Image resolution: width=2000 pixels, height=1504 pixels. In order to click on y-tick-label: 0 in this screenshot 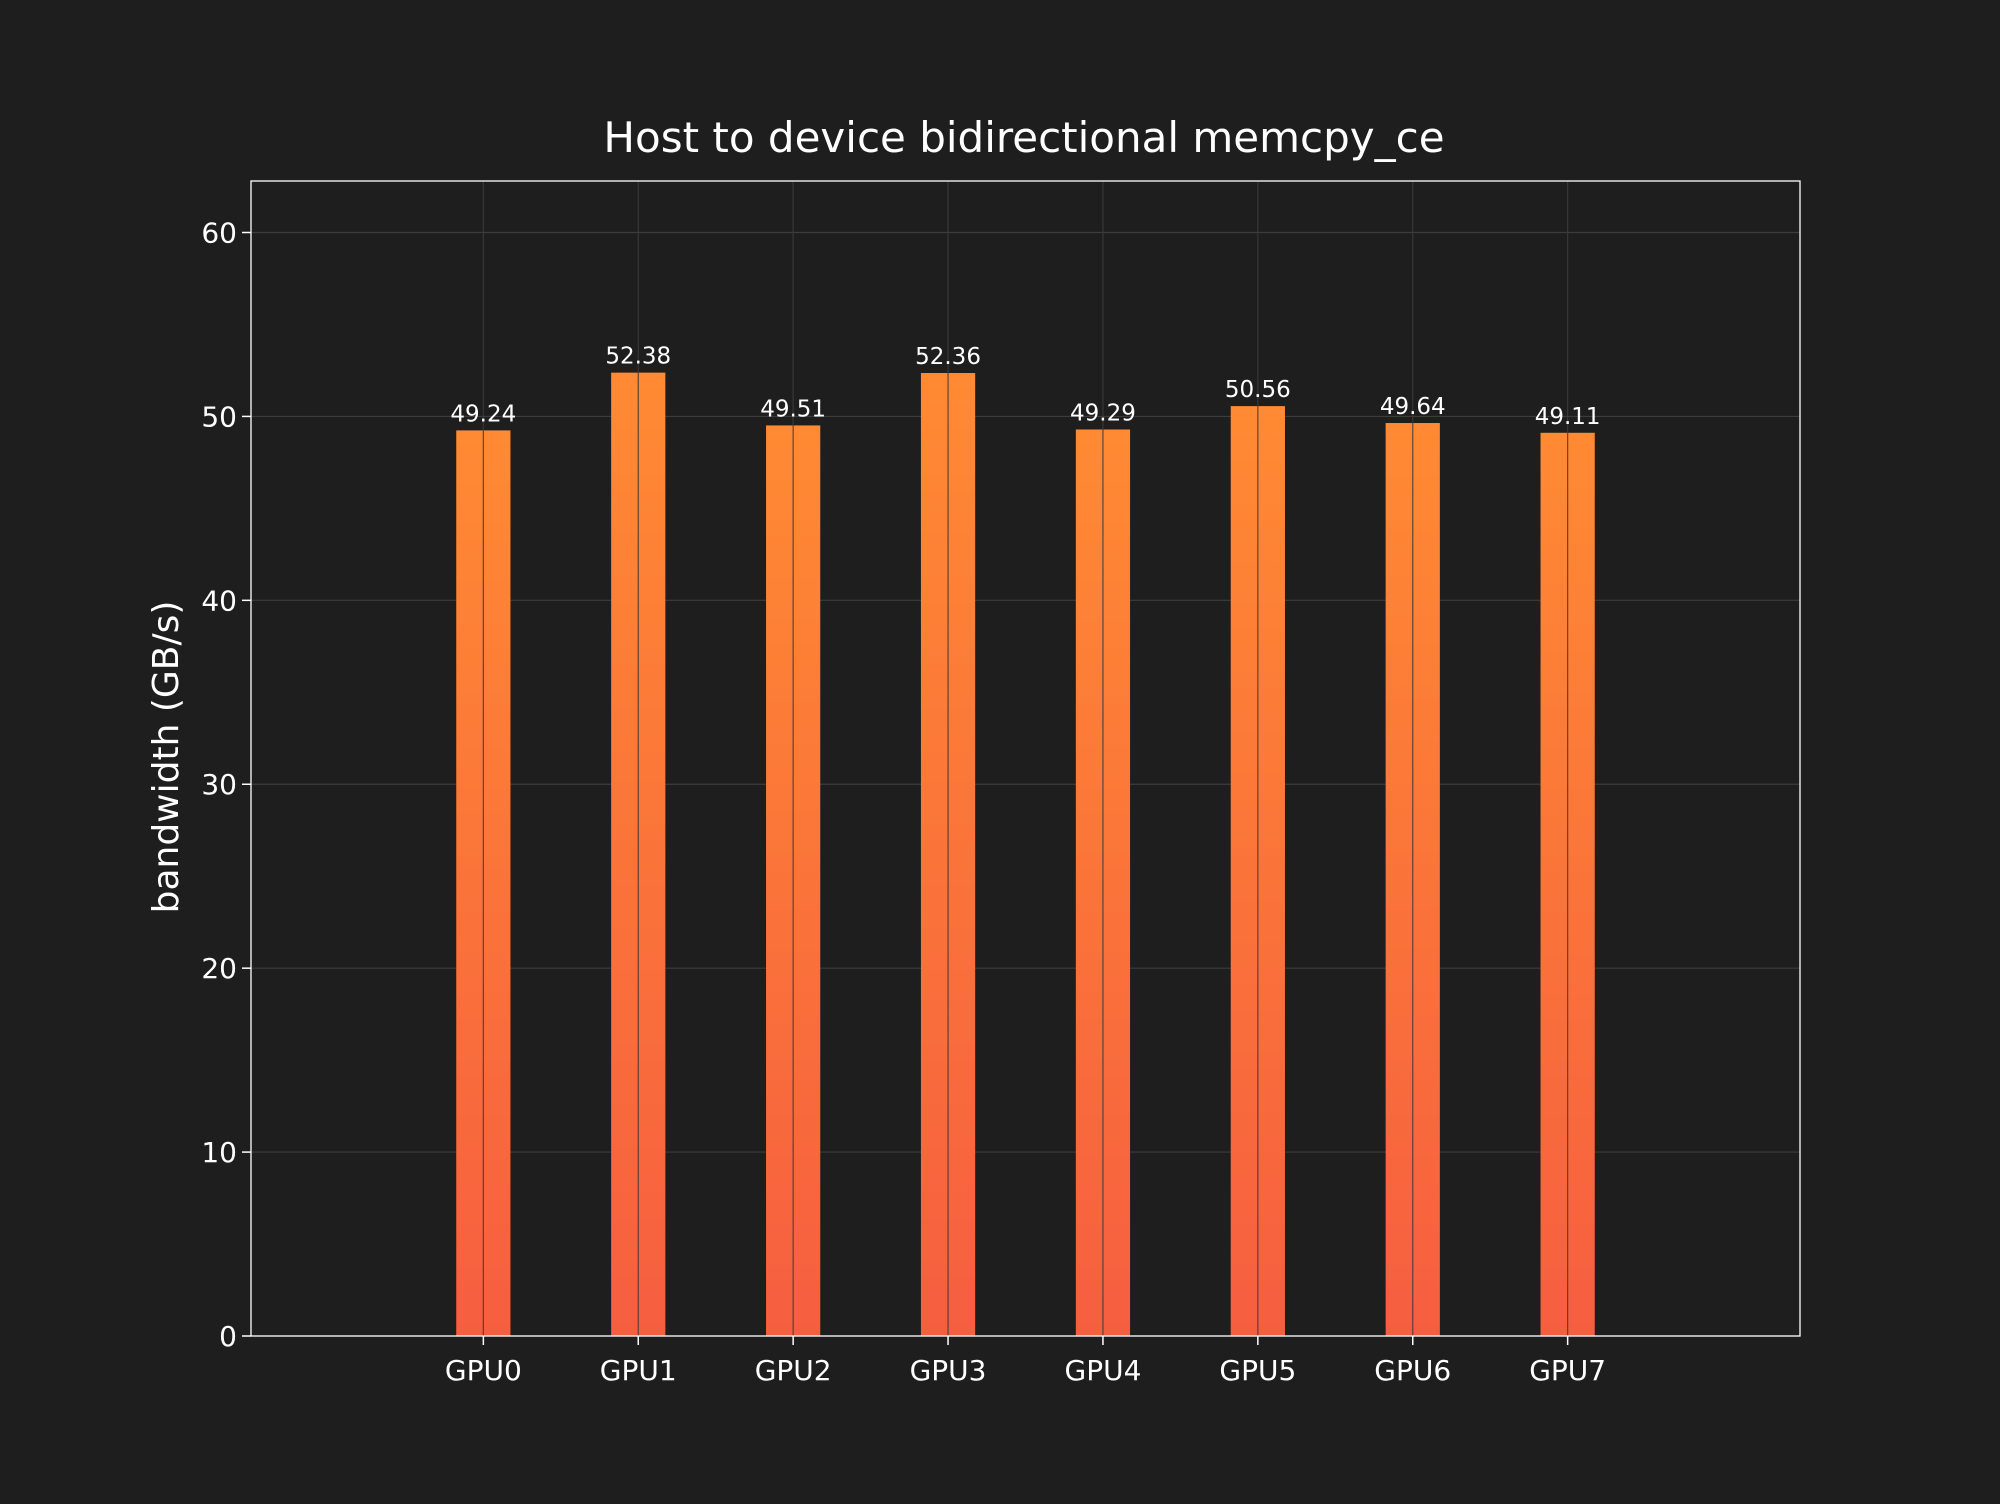, I will do `click(228, 1336)`.